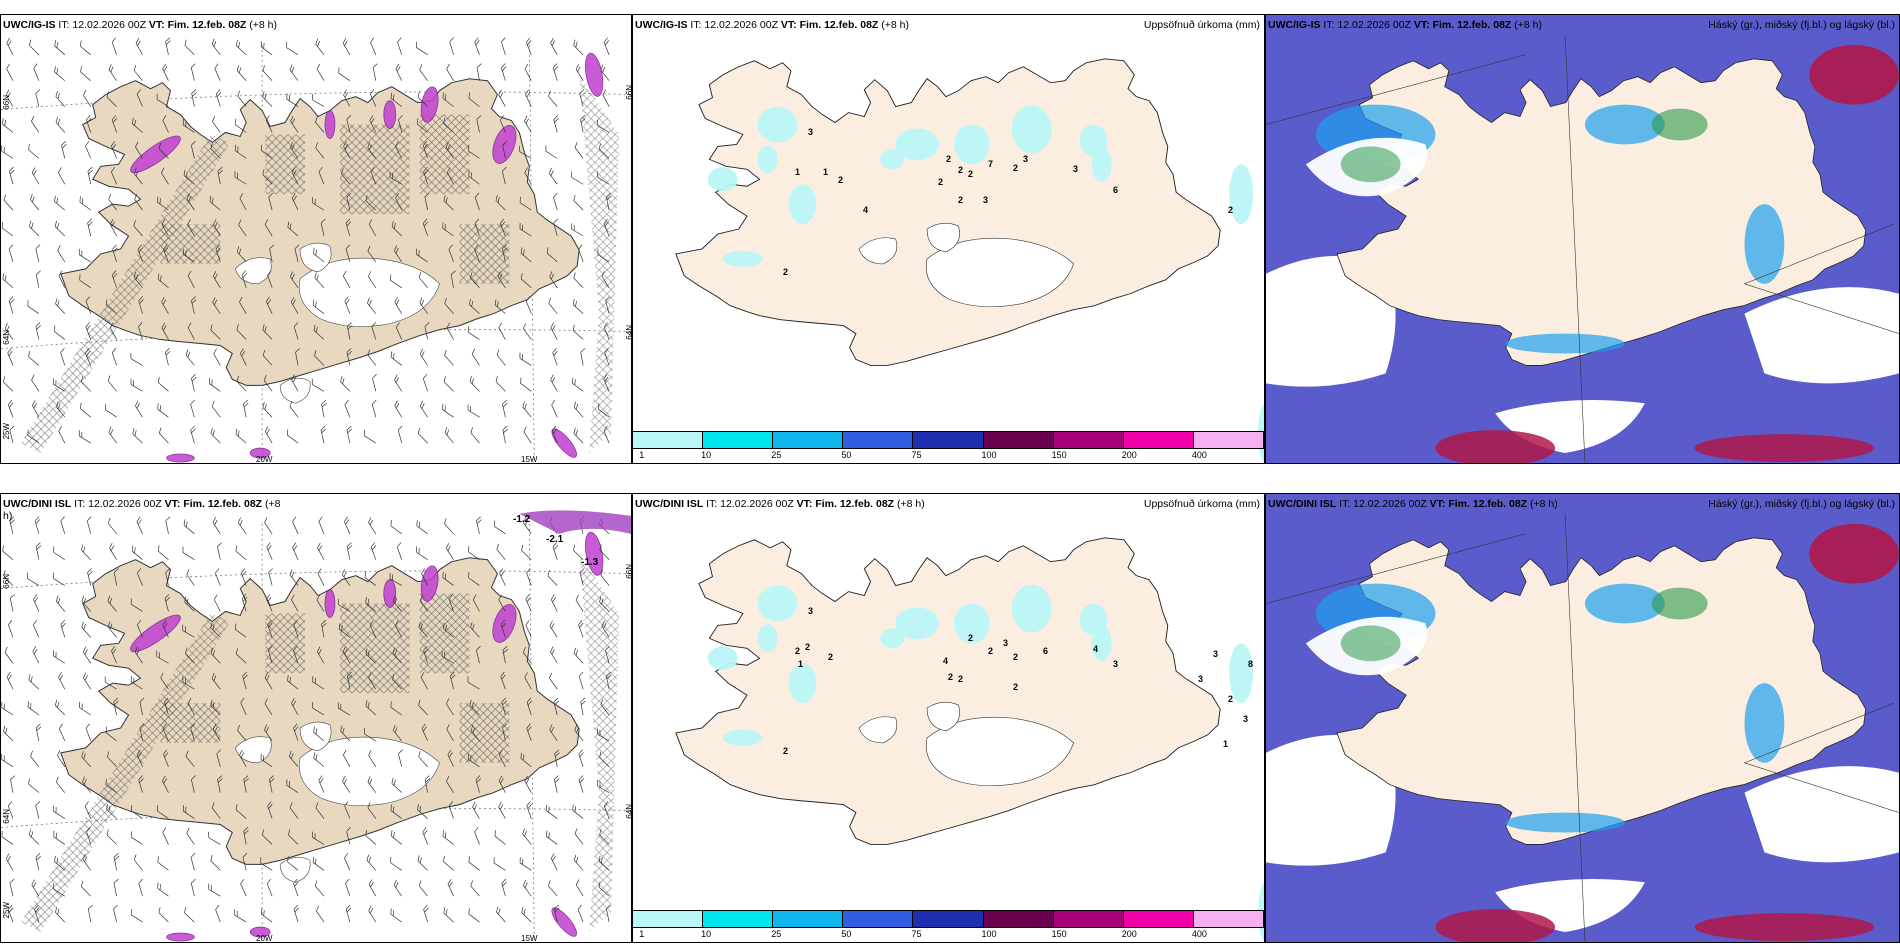 The width and height of the screenshot is (1900, 950). Describe the element at coordinates (946, 661) in the screenshot. I see `precip-value-label: 4` at that location.